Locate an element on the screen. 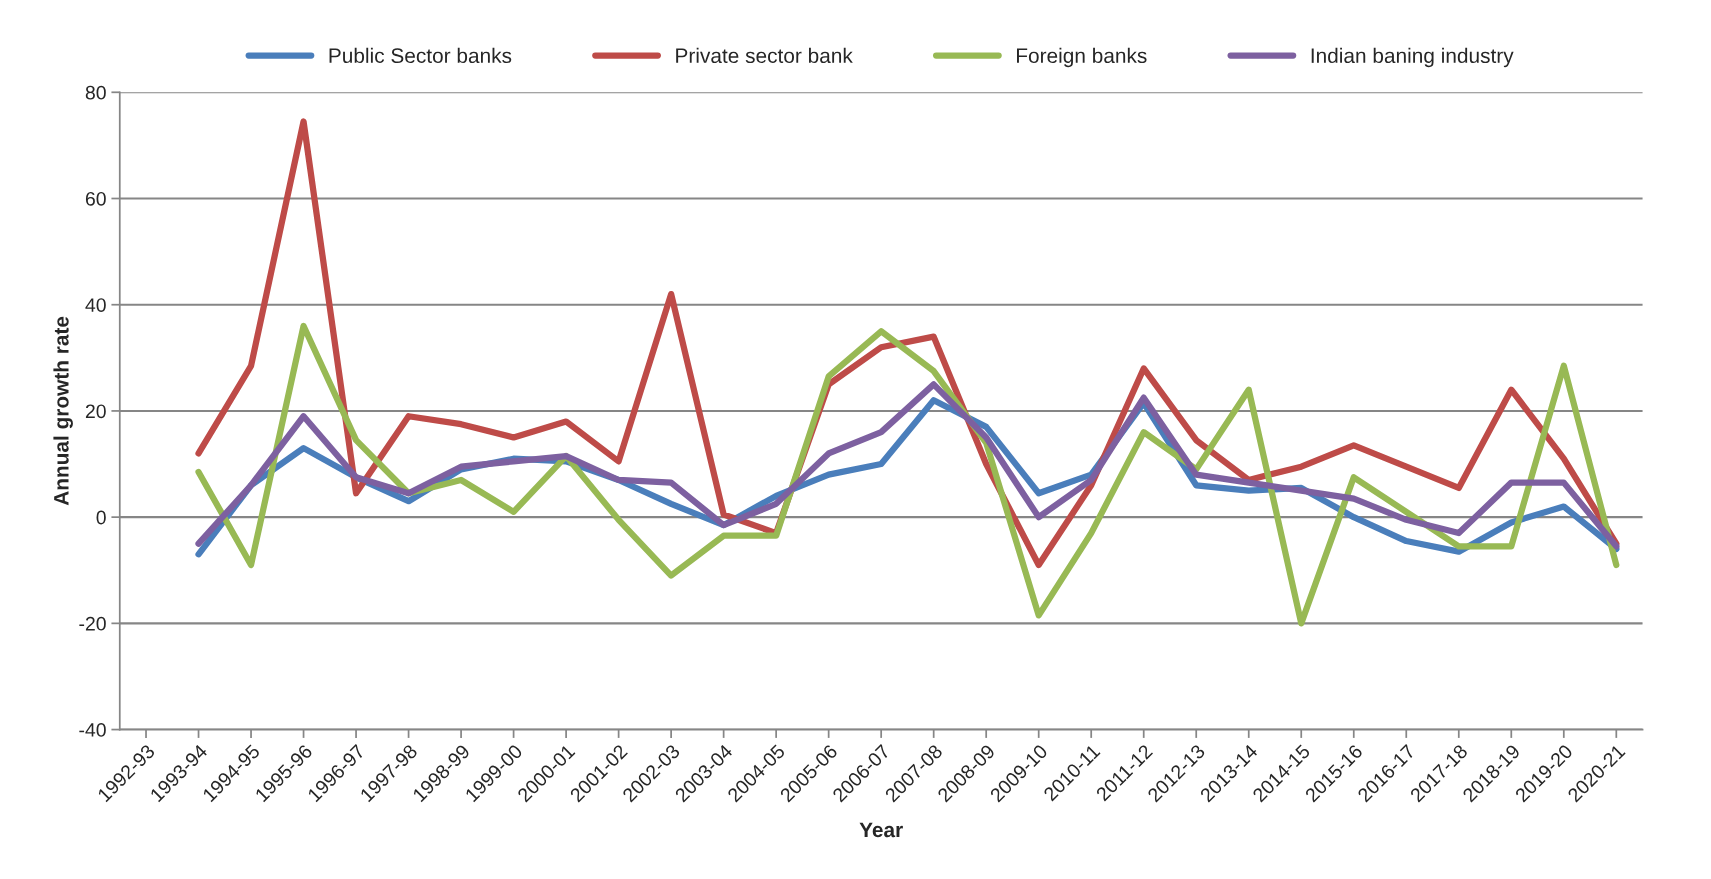  legend-label: Public Sector banks is located at coordinates (420, 55).